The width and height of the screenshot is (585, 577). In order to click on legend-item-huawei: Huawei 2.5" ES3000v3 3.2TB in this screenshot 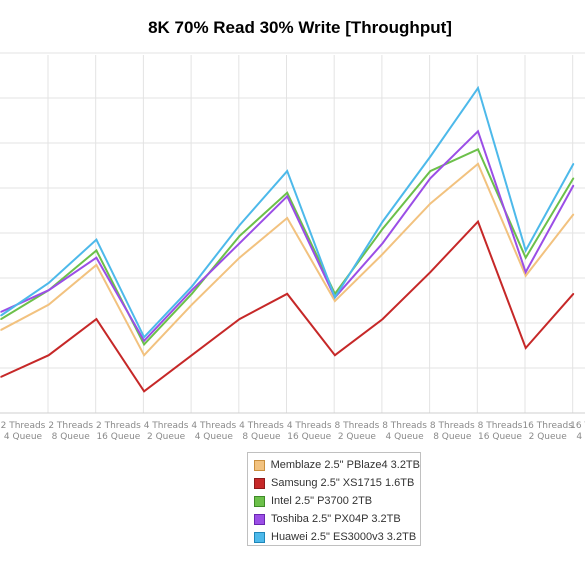, I will do `click(337, 537)`.